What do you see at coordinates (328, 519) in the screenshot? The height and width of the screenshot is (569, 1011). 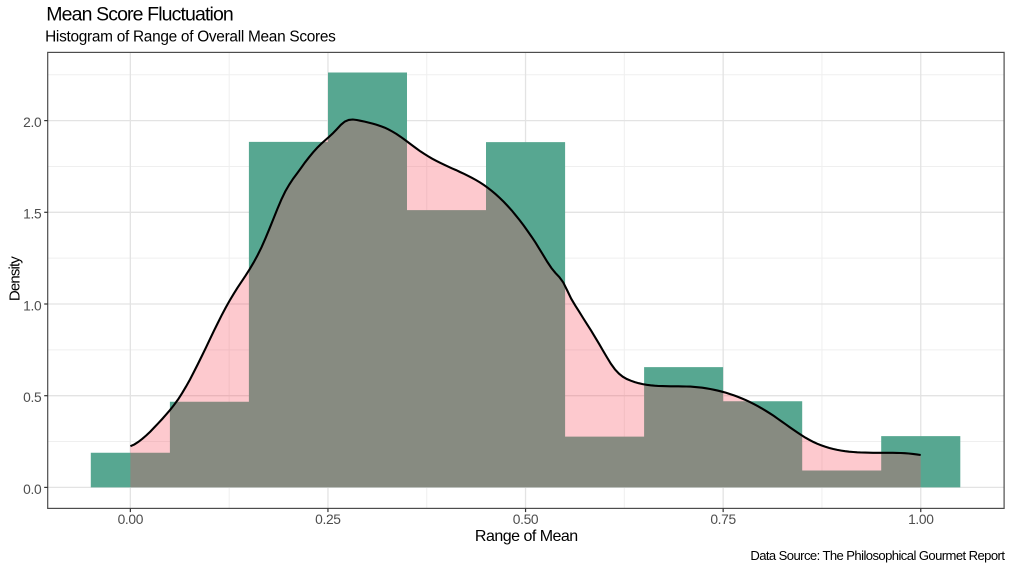 I see `svg-text: 0.25` at bounding box center [328, 519].